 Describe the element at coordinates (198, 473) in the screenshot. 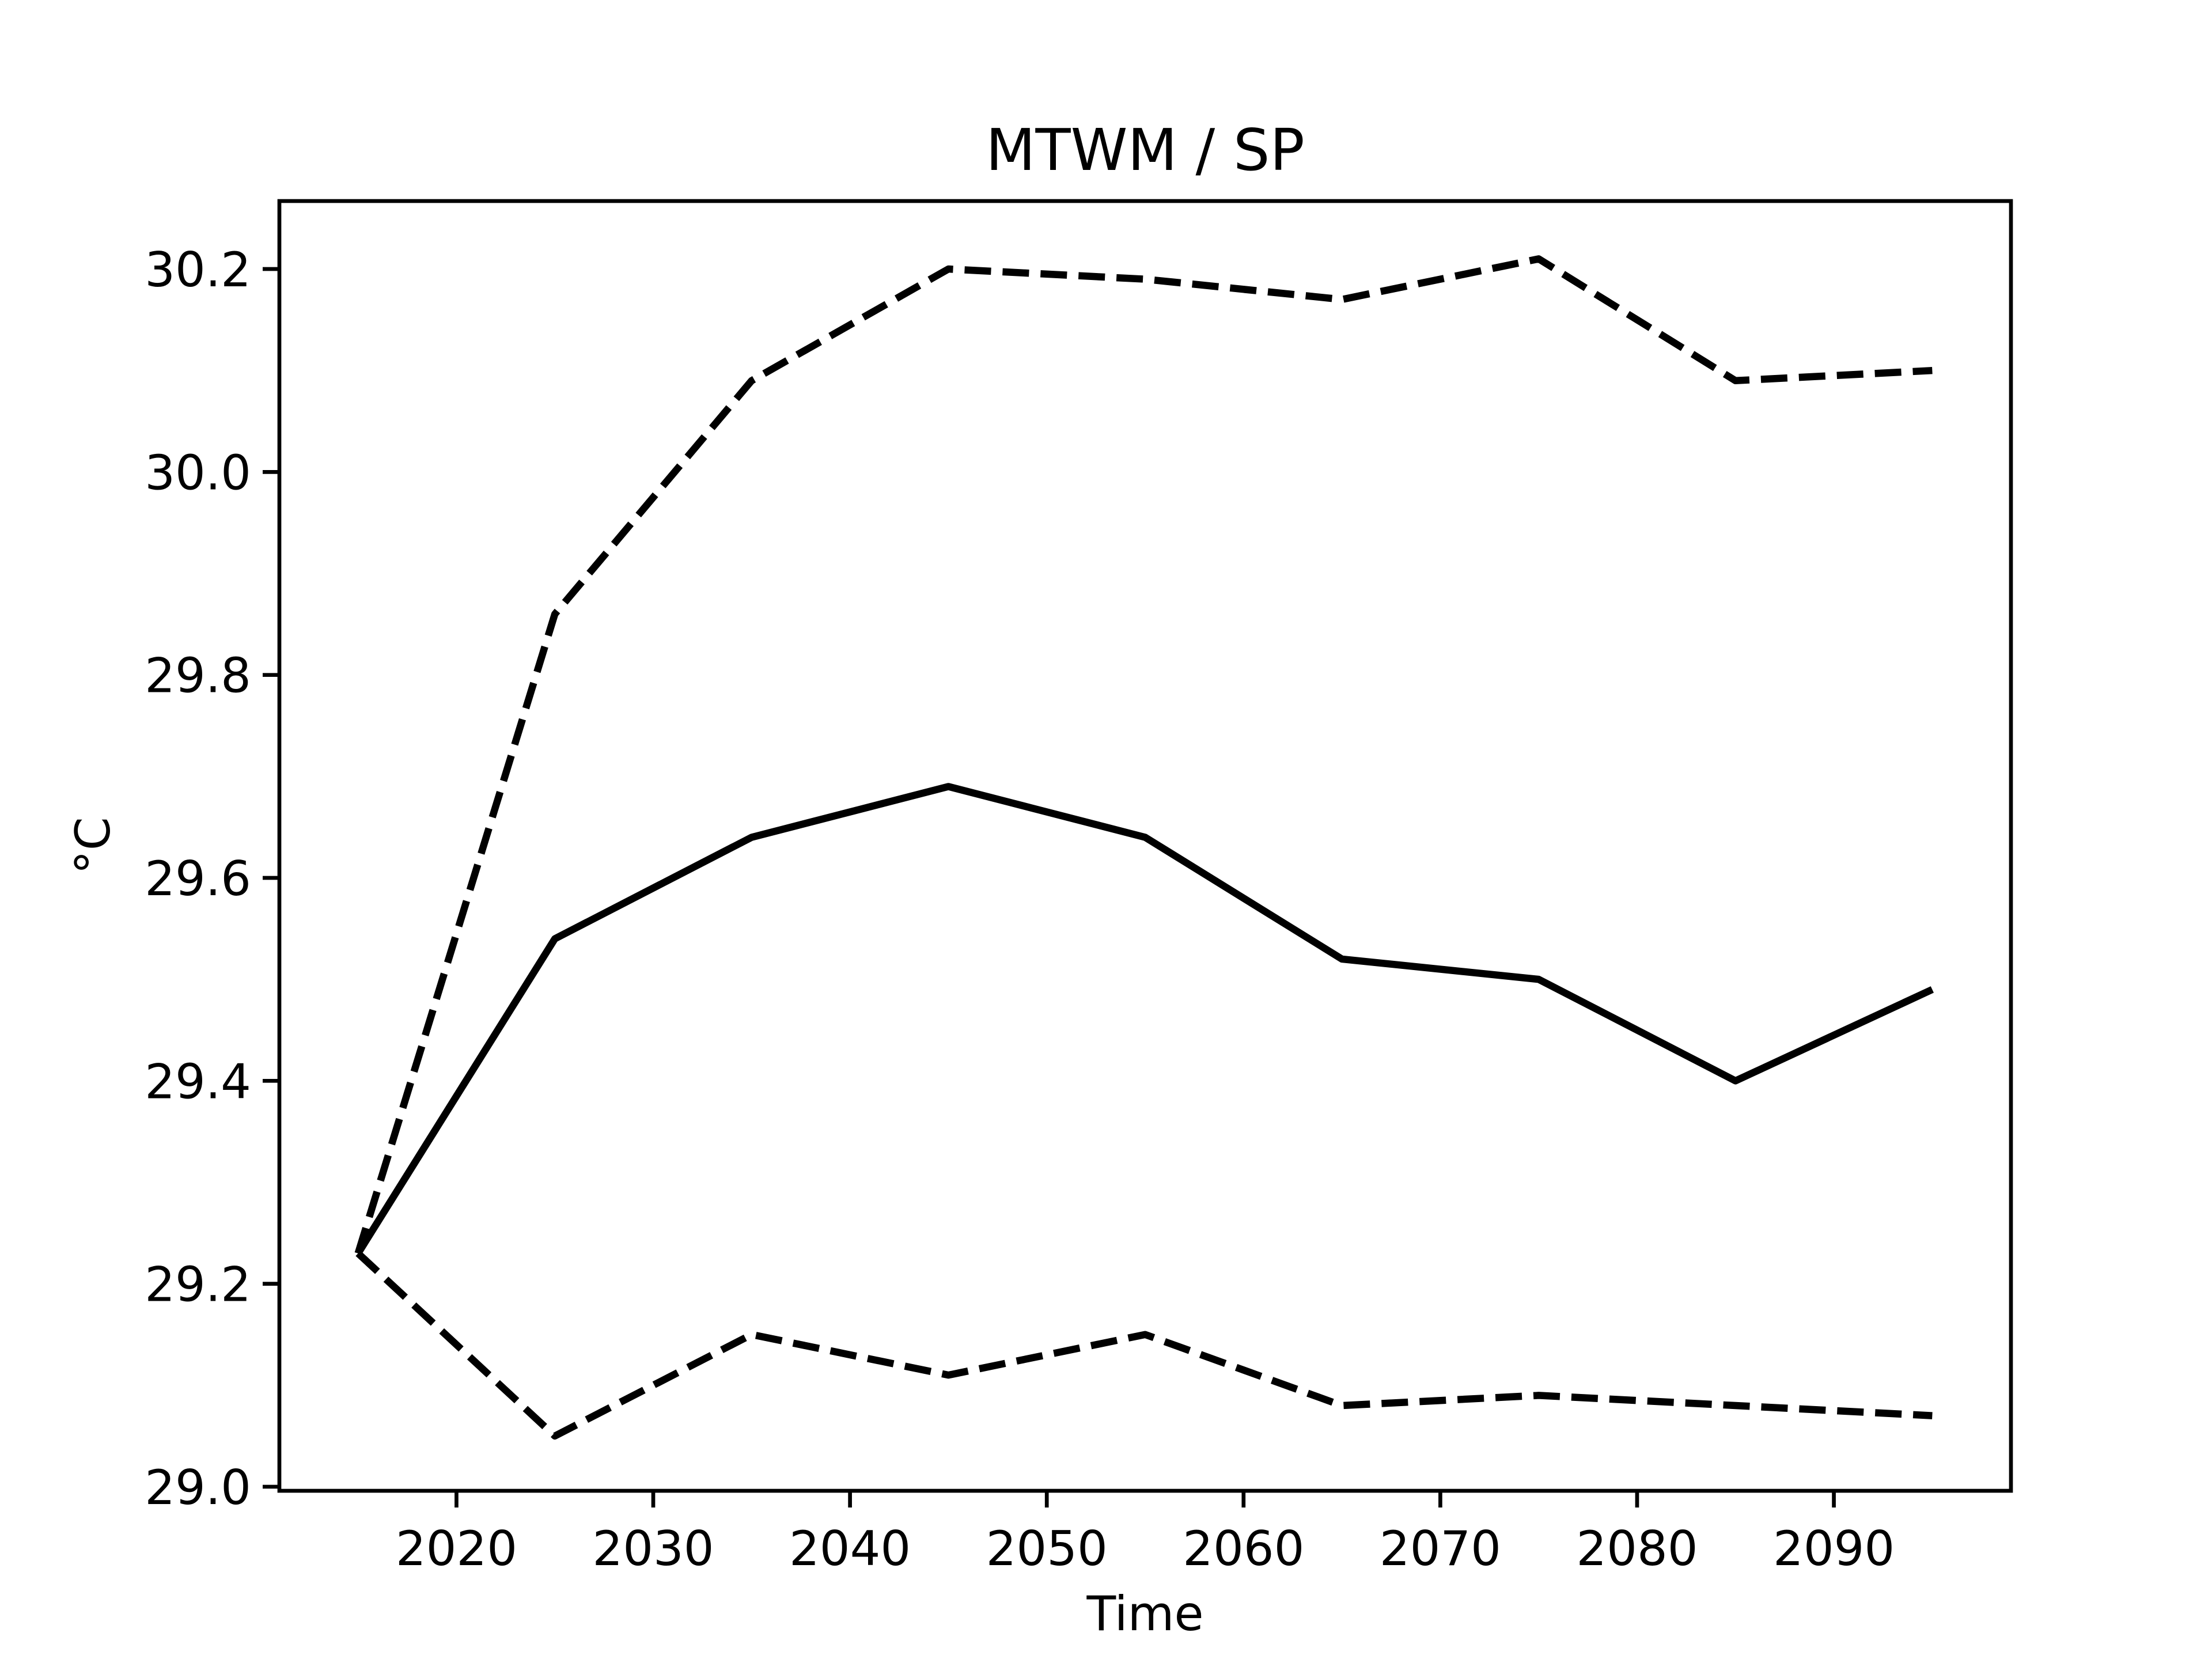

I see `y-tick-label: 30.0` at that location.